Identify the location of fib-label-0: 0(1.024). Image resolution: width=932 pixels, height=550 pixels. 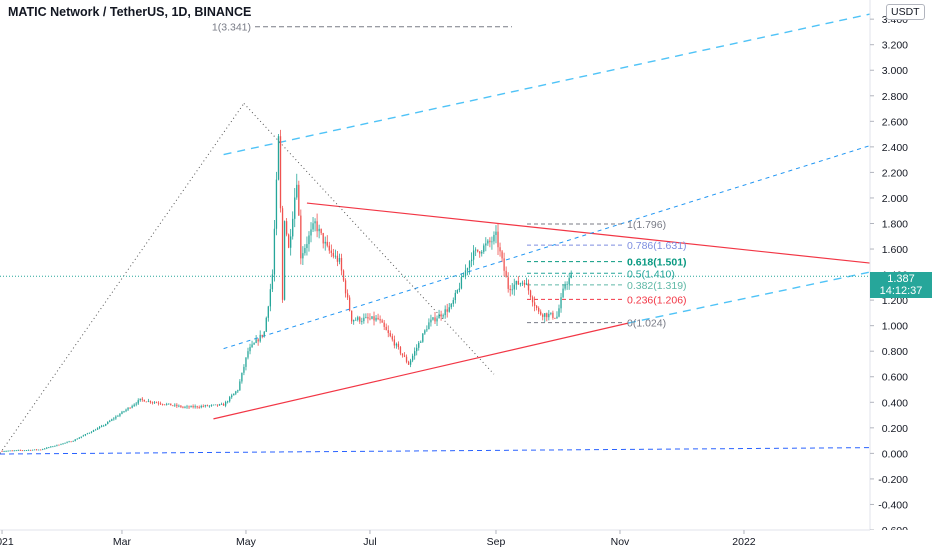
(646, 324).